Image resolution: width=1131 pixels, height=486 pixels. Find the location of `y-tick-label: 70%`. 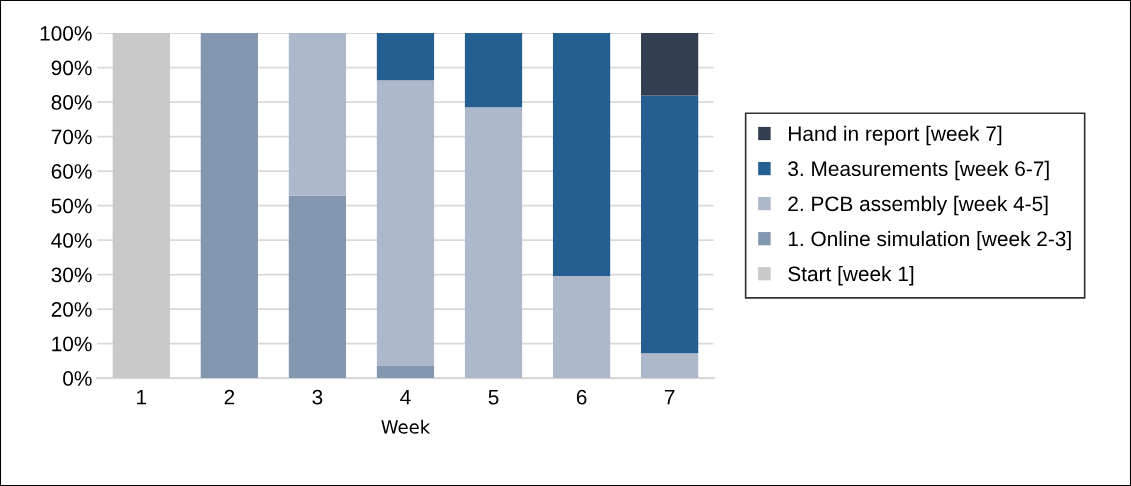

y-tick-label: 70% is located at coordinates (71, 137).